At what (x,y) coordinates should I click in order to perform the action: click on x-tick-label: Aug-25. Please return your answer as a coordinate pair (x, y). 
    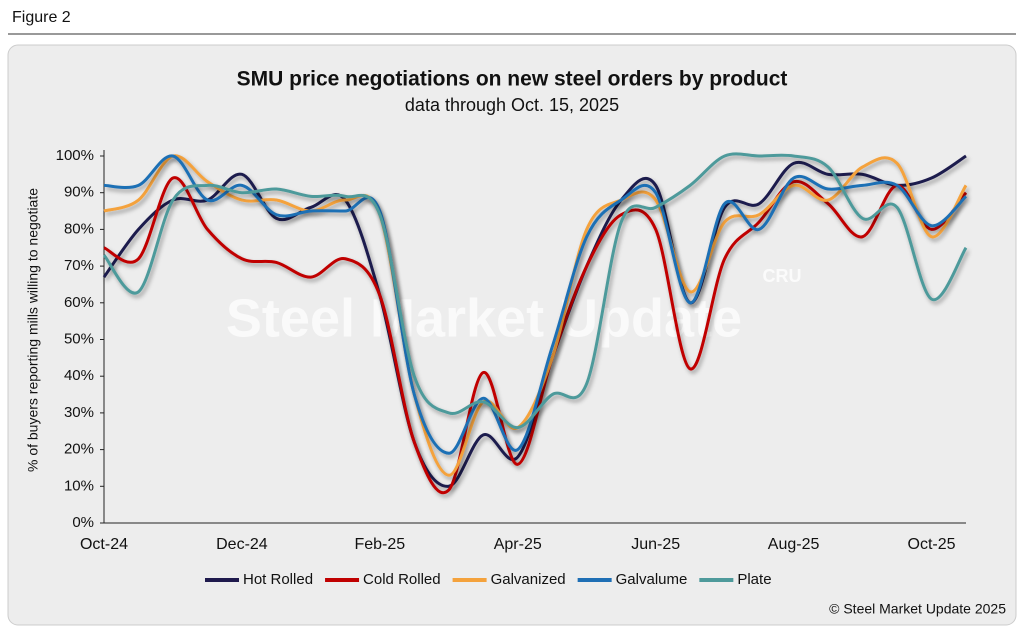
    Looking at the image, I should click on (794, 544).